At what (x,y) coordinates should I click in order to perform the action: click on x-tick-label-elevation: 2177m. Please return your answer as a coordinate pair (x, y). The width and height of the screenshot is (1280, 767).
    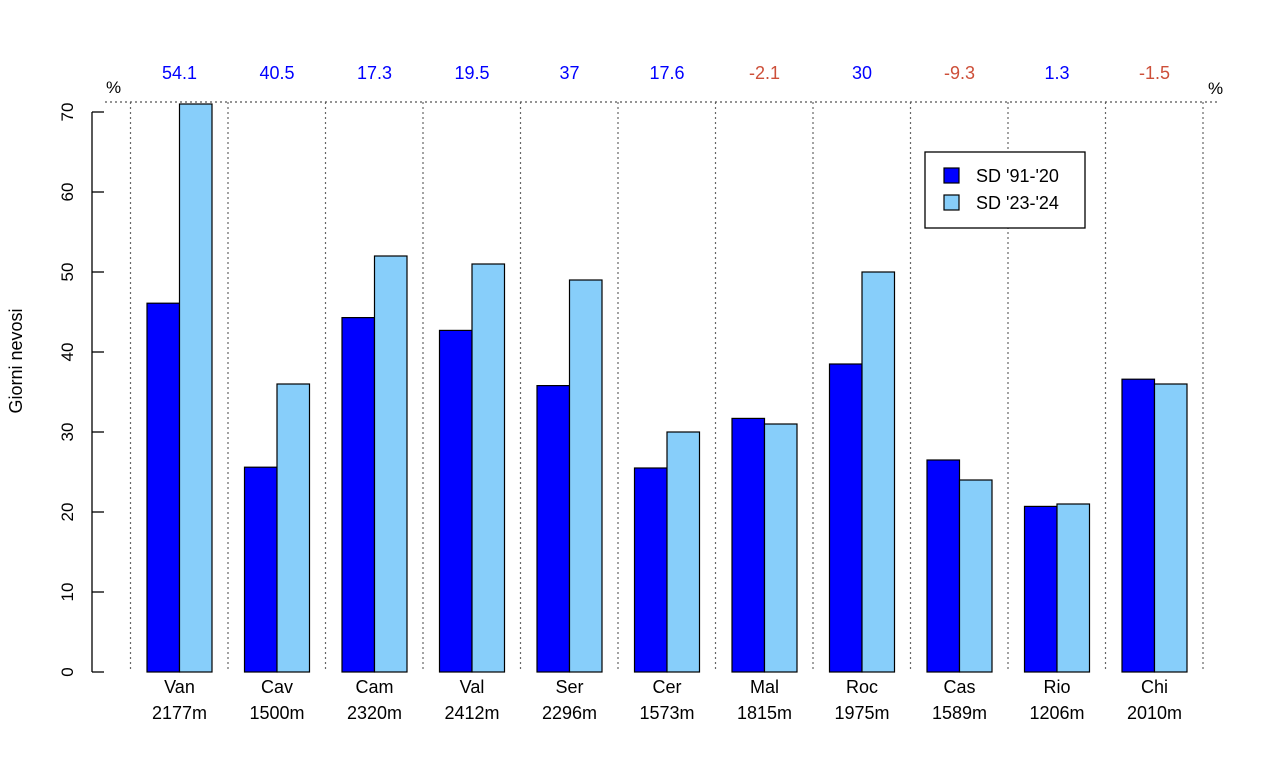
    Looking at the image, I should click on (179, 713).